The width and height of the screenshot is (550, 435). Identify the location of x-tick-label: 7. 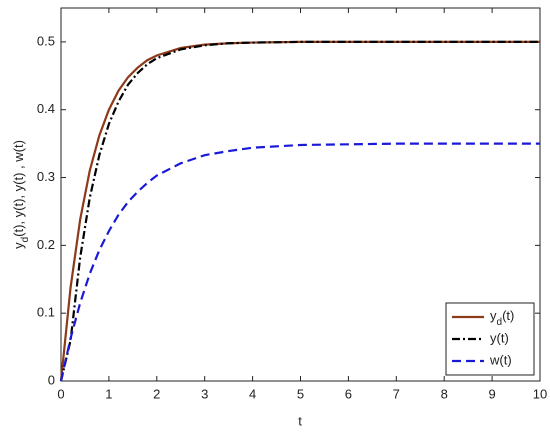
(396, 393).